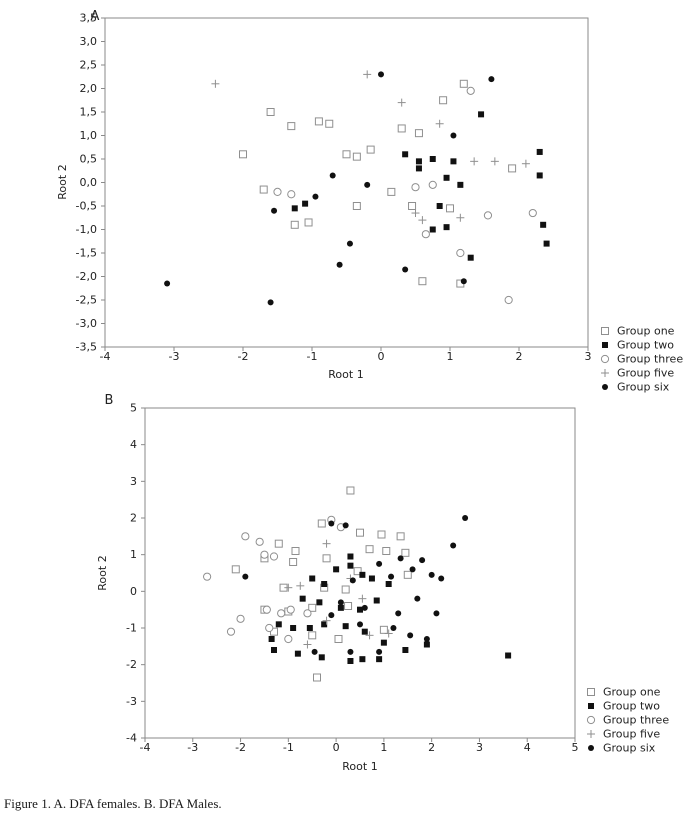  Describe the element at coordinates (133, 518) in the screenshot. I see `y-tick-label: 2` at that location.